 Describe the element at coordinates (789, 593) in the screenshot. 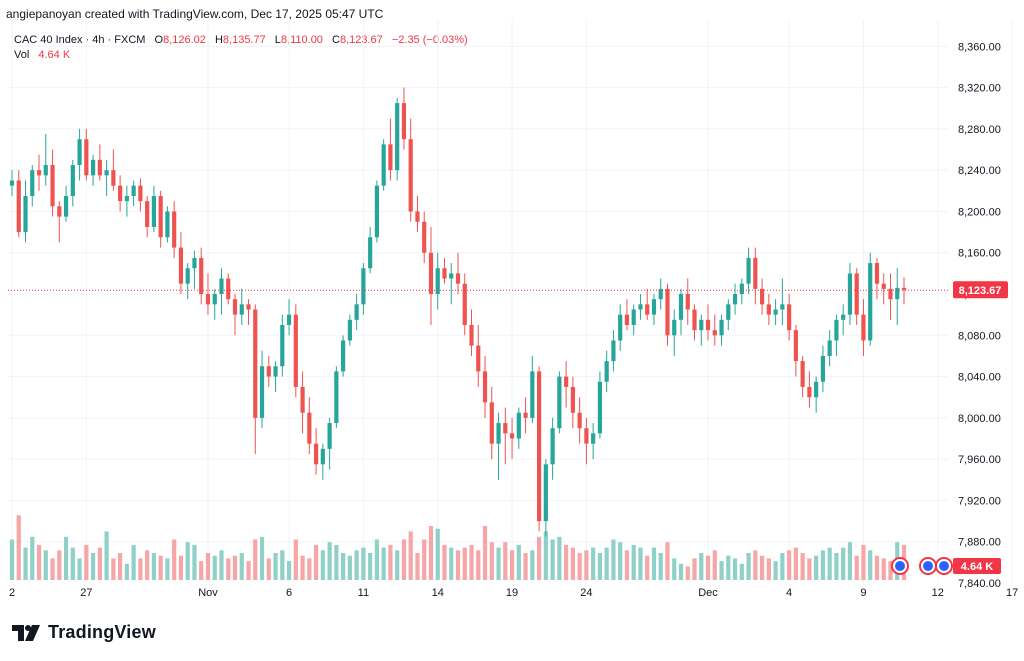

I see `x-tick-label: 4` at that location.